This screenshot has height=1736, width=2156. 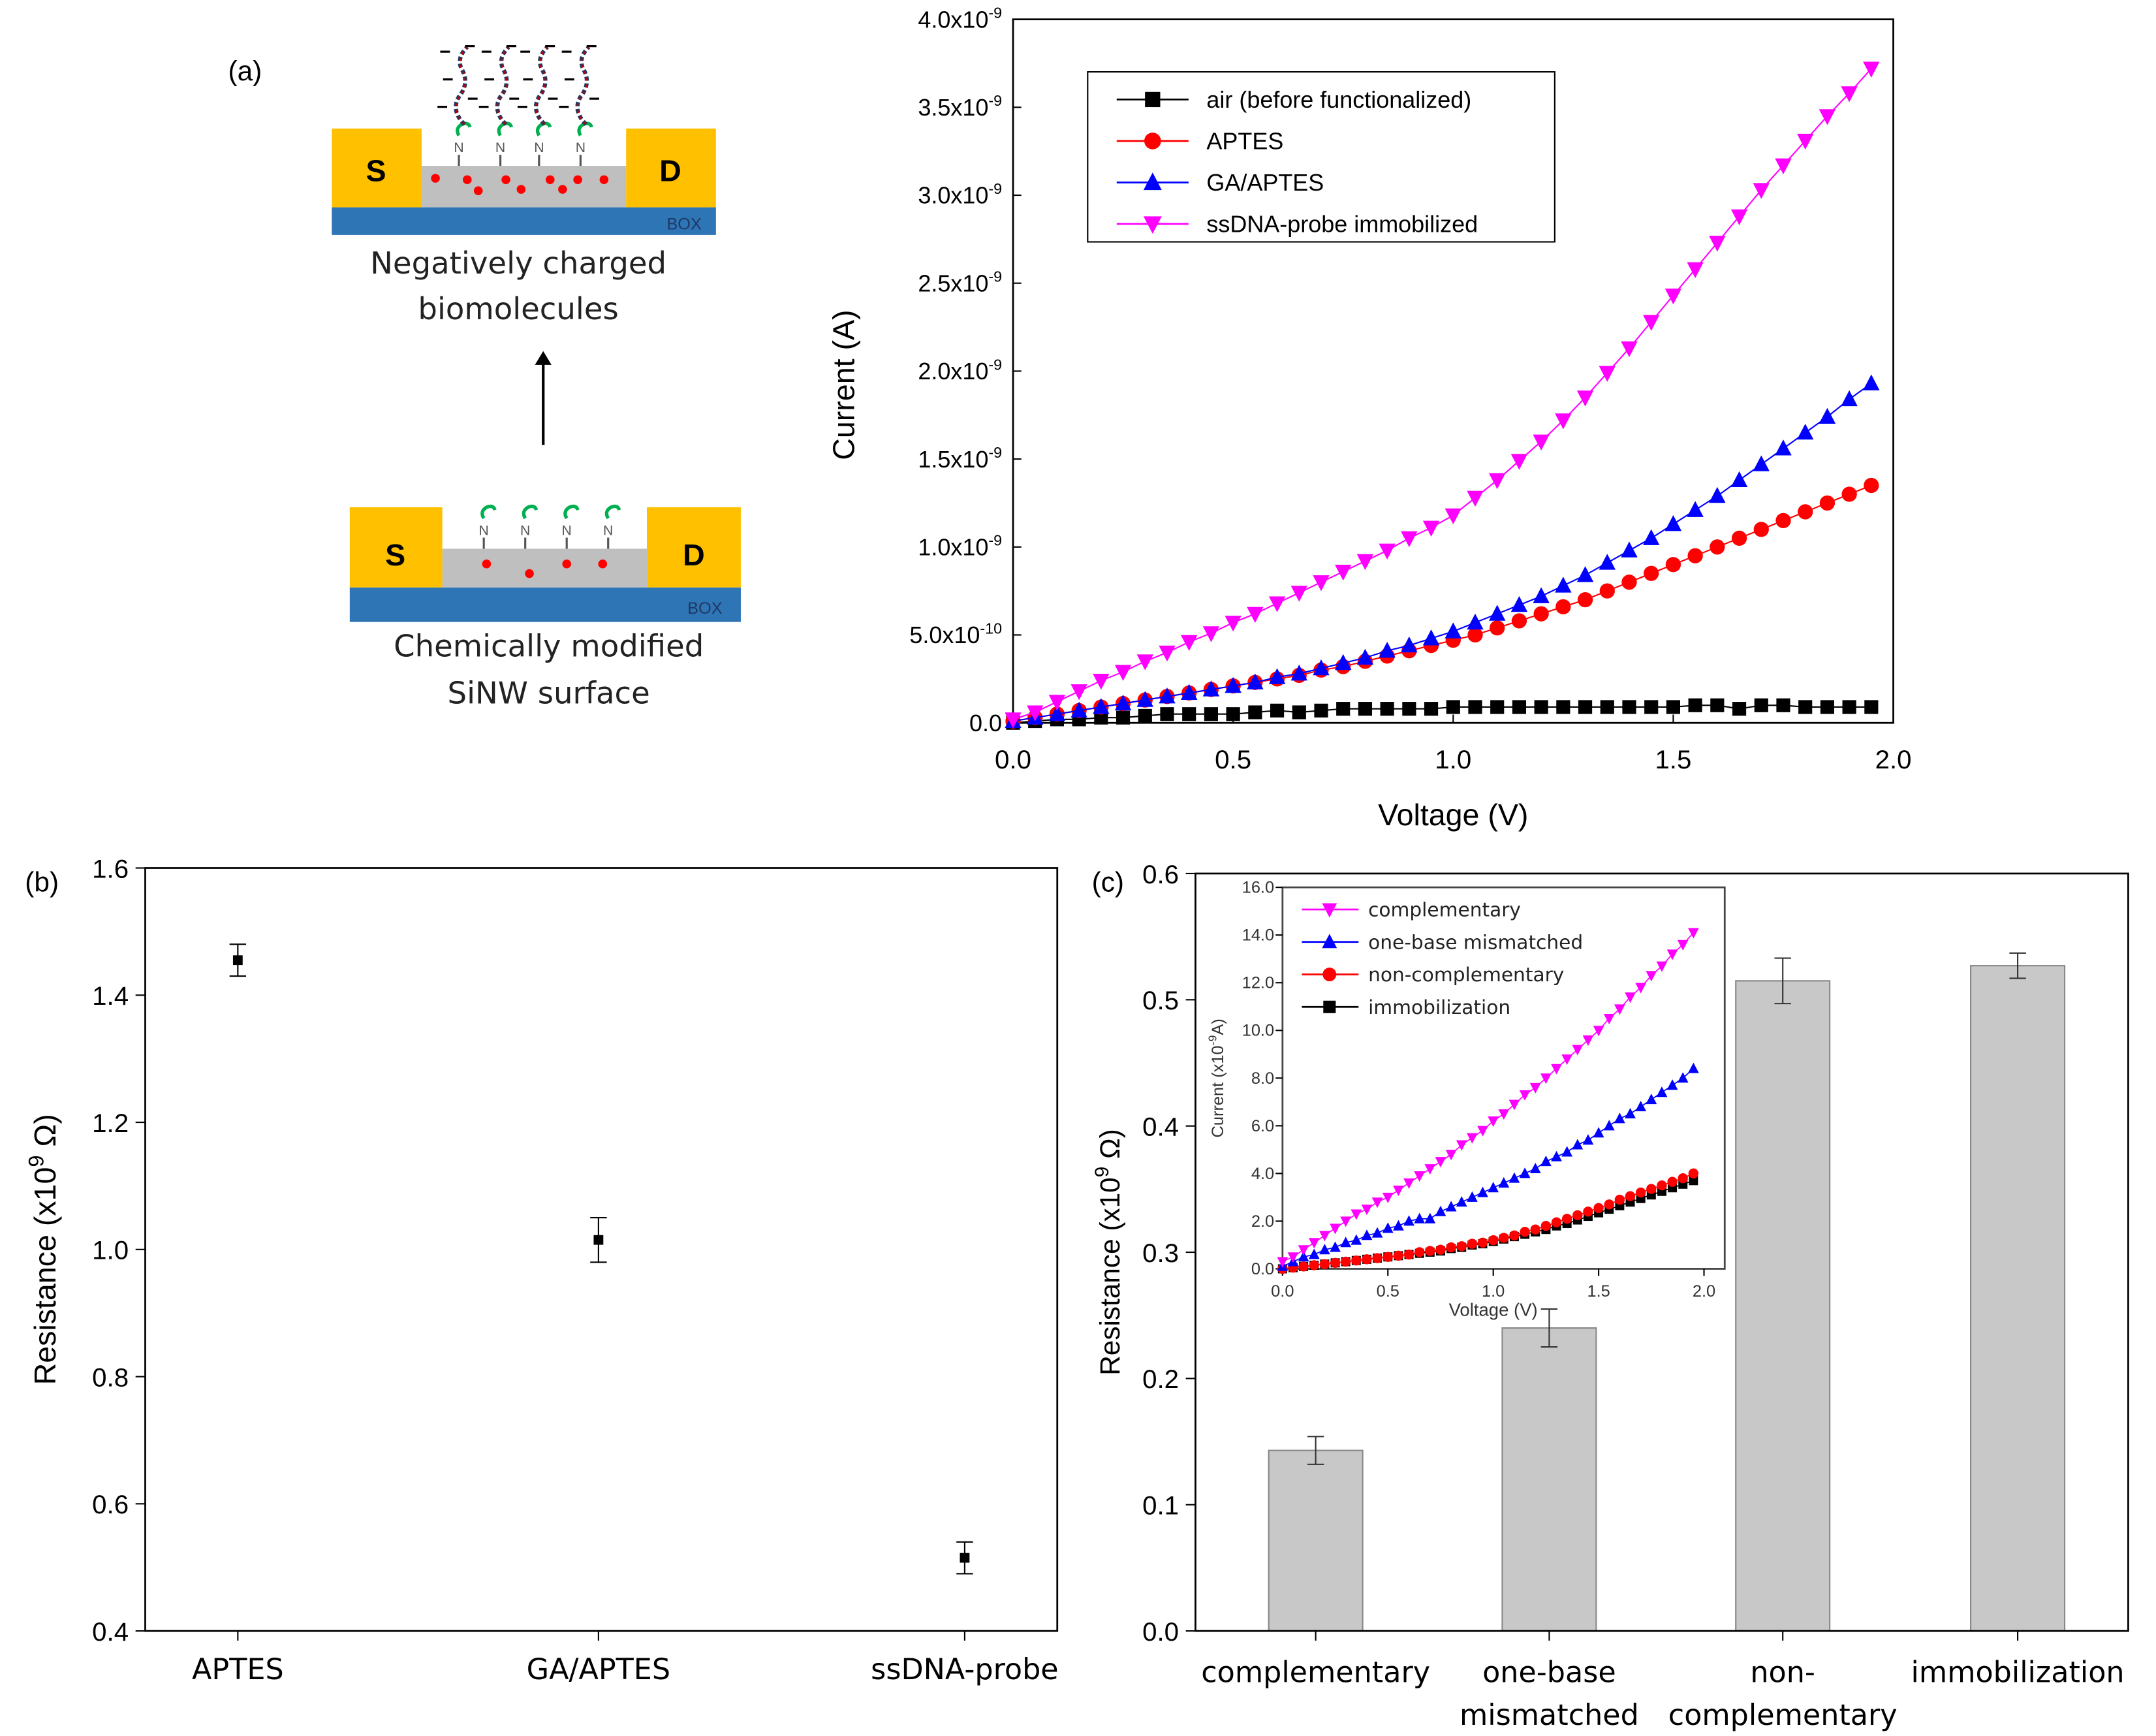 What do you see at coordinates (545, 563) in the screenshot?
I see `device-modified: S D BOX N N N N` at bounding box center [545, 563].